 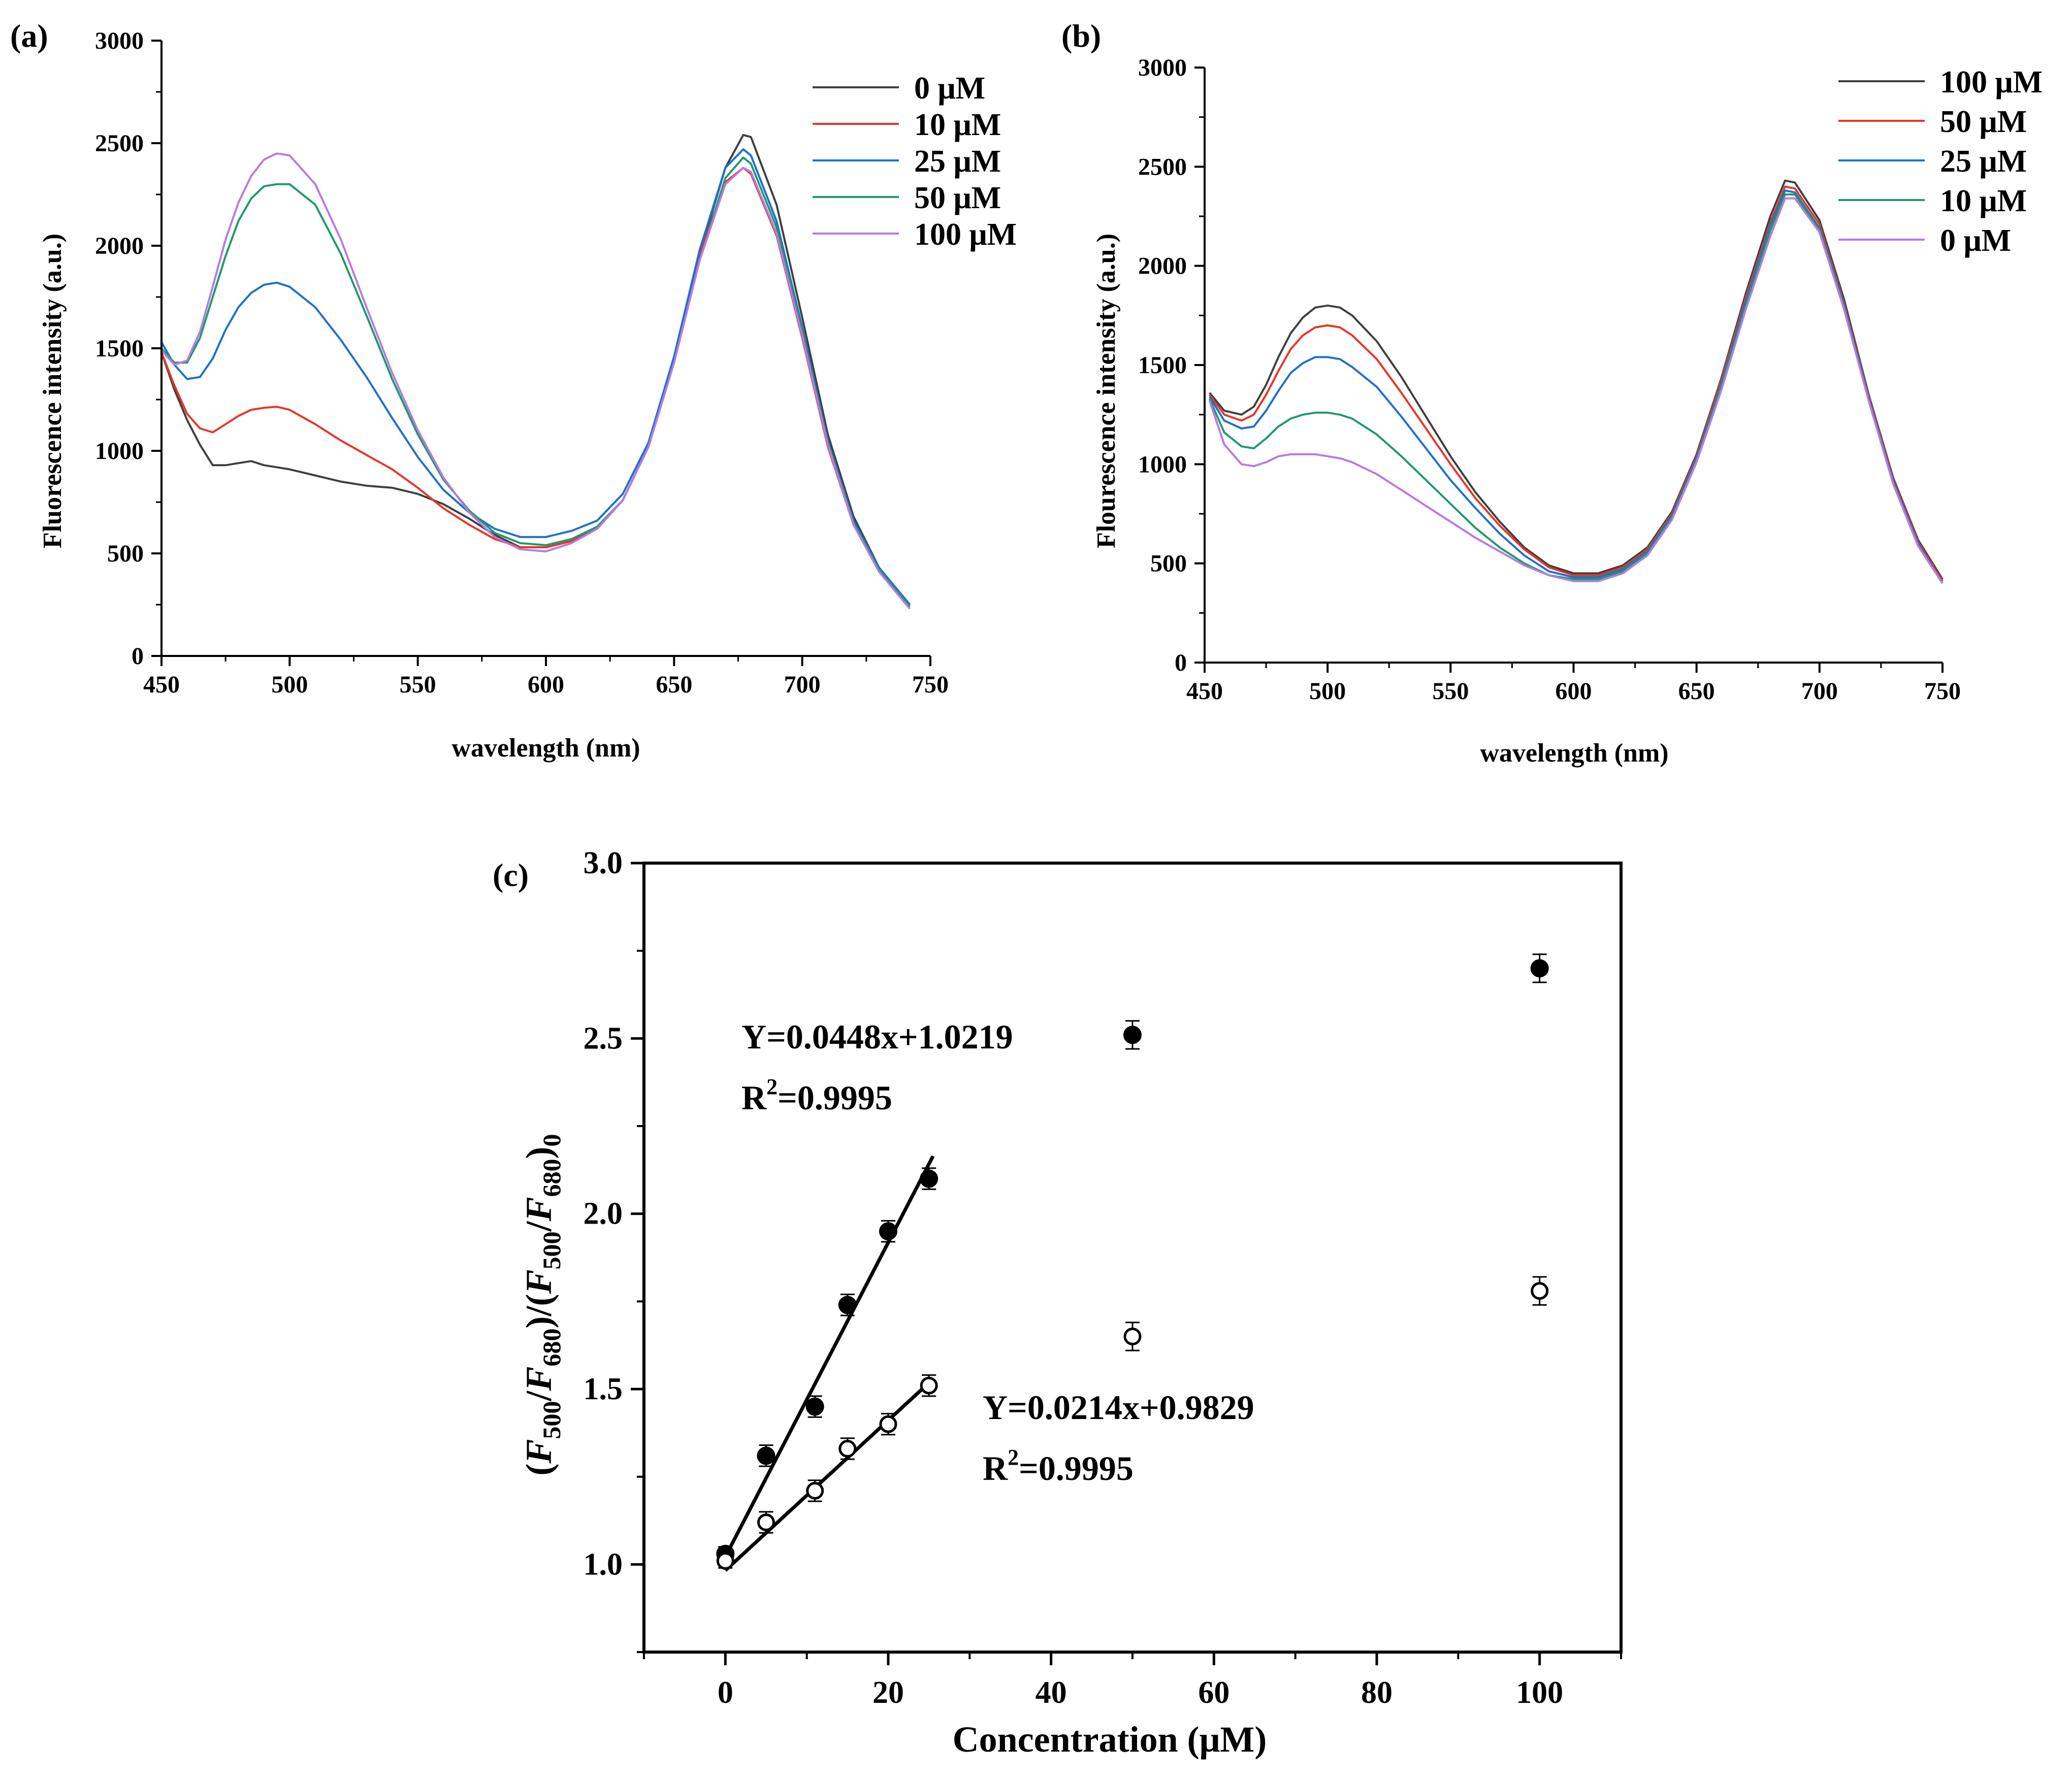 I want to click on x-tick-label-a-6: 750, so click(x=930, y=685).